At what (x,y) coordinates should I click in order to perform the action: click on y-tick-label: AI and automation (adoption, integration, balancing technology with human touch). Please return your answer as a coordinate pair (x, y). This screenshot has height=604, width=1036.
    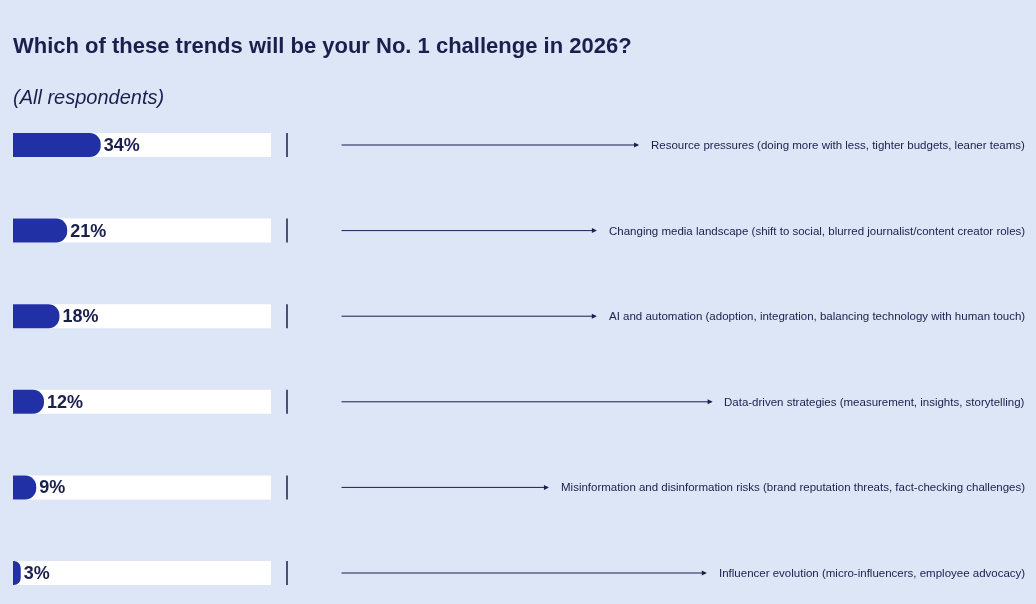
    Looking at the image, I should click on (817, 316).